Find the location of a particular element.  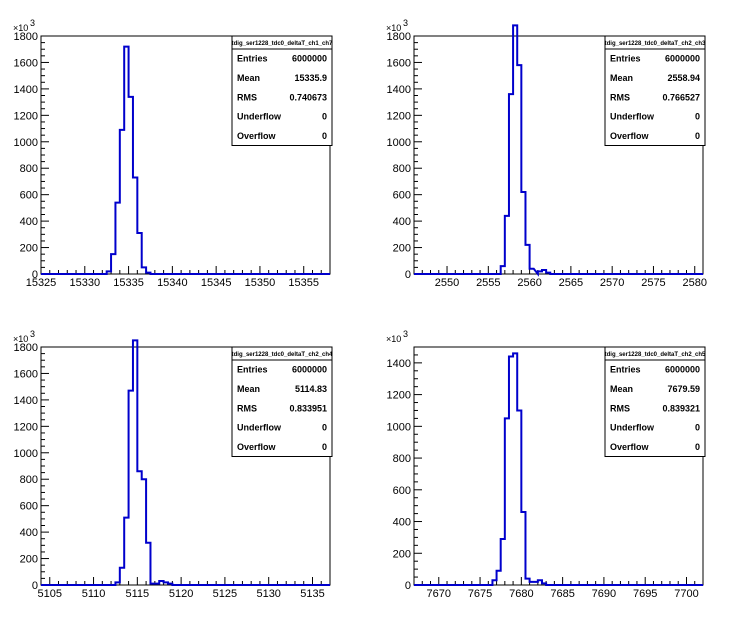

stats-value: 5114.83 is located at coordinates (311, 389).